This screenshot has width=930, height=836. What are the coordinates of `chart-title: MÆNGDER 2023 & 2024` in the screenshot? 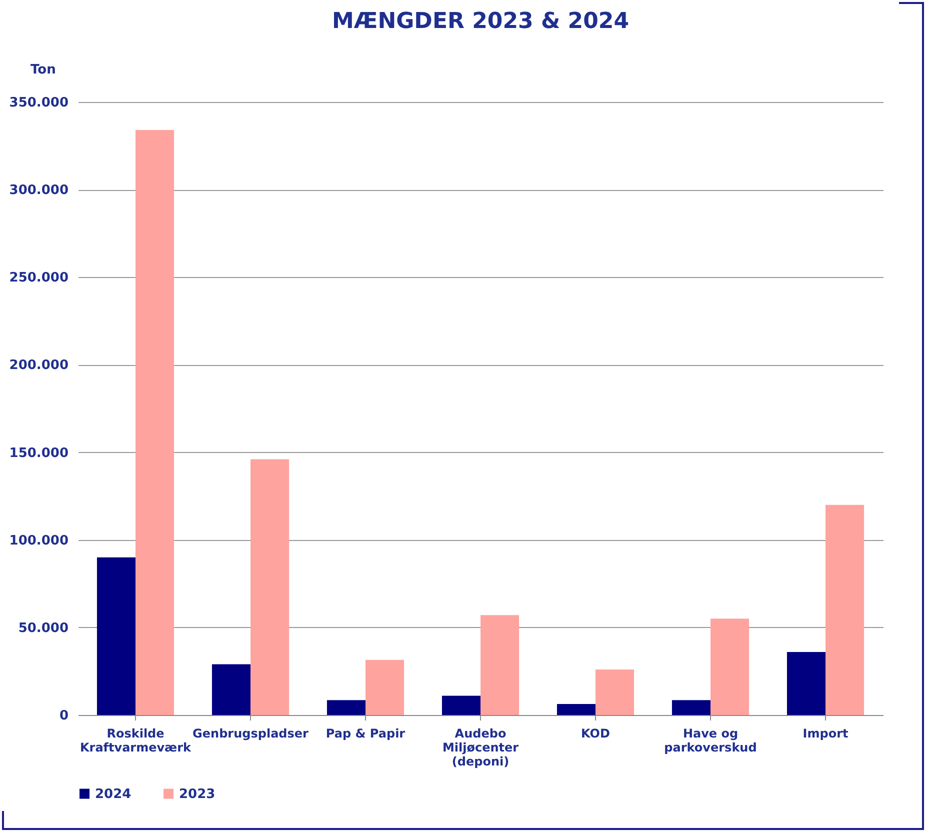 It's located at (481, 21).